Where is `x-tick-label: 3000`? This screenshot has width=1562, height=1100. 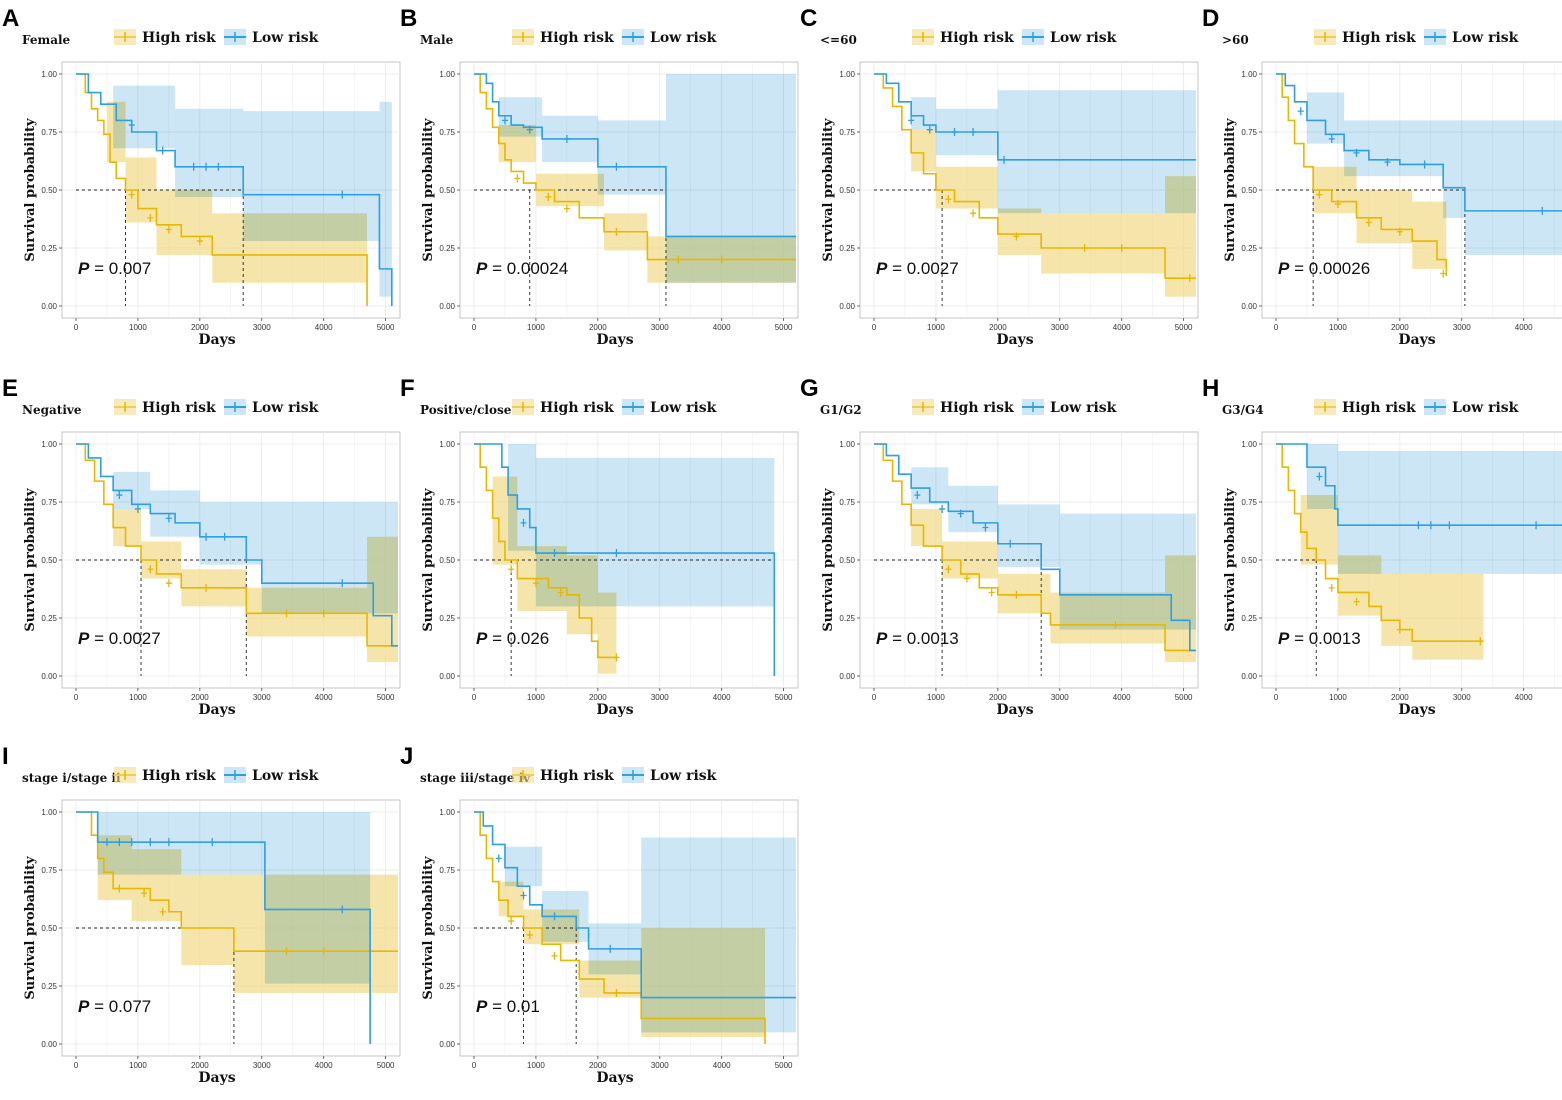 x-tick-label: 3000 is located at coordinates (1462, 697).